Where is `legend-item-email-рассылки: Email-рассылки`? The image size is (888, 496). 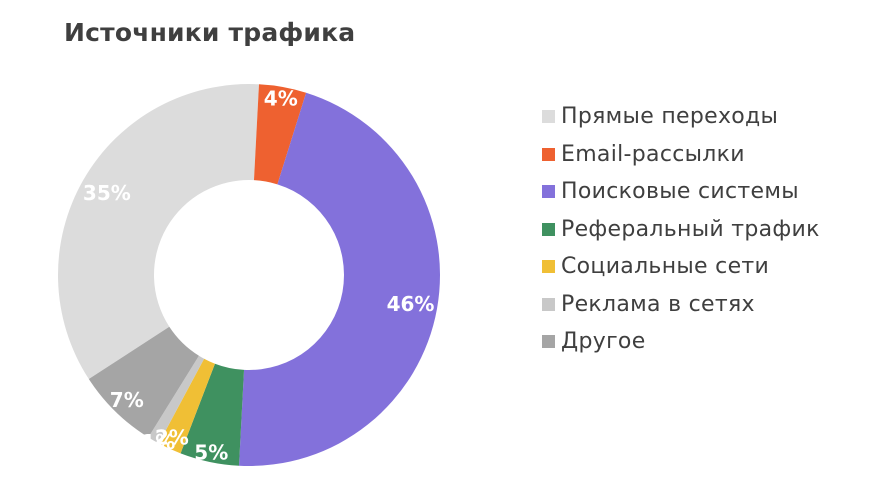 legend-item-email-рассылки: Email-рассылки is located at coordinates (681, 155).